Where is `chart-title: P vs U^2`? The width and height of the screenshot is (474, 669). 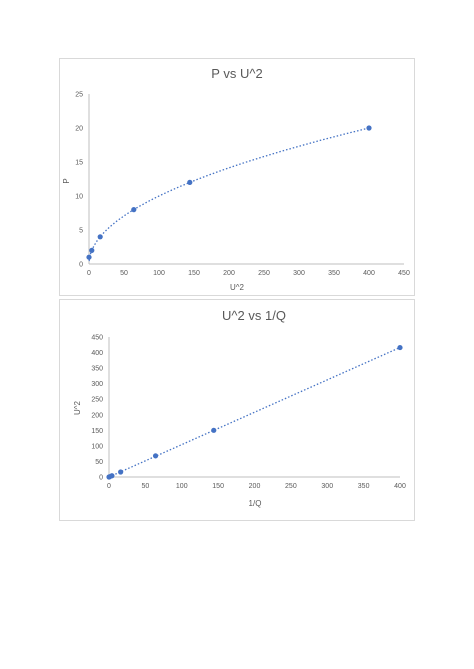
chart-title: P vs U^2 is located at coordinates (236, 73).